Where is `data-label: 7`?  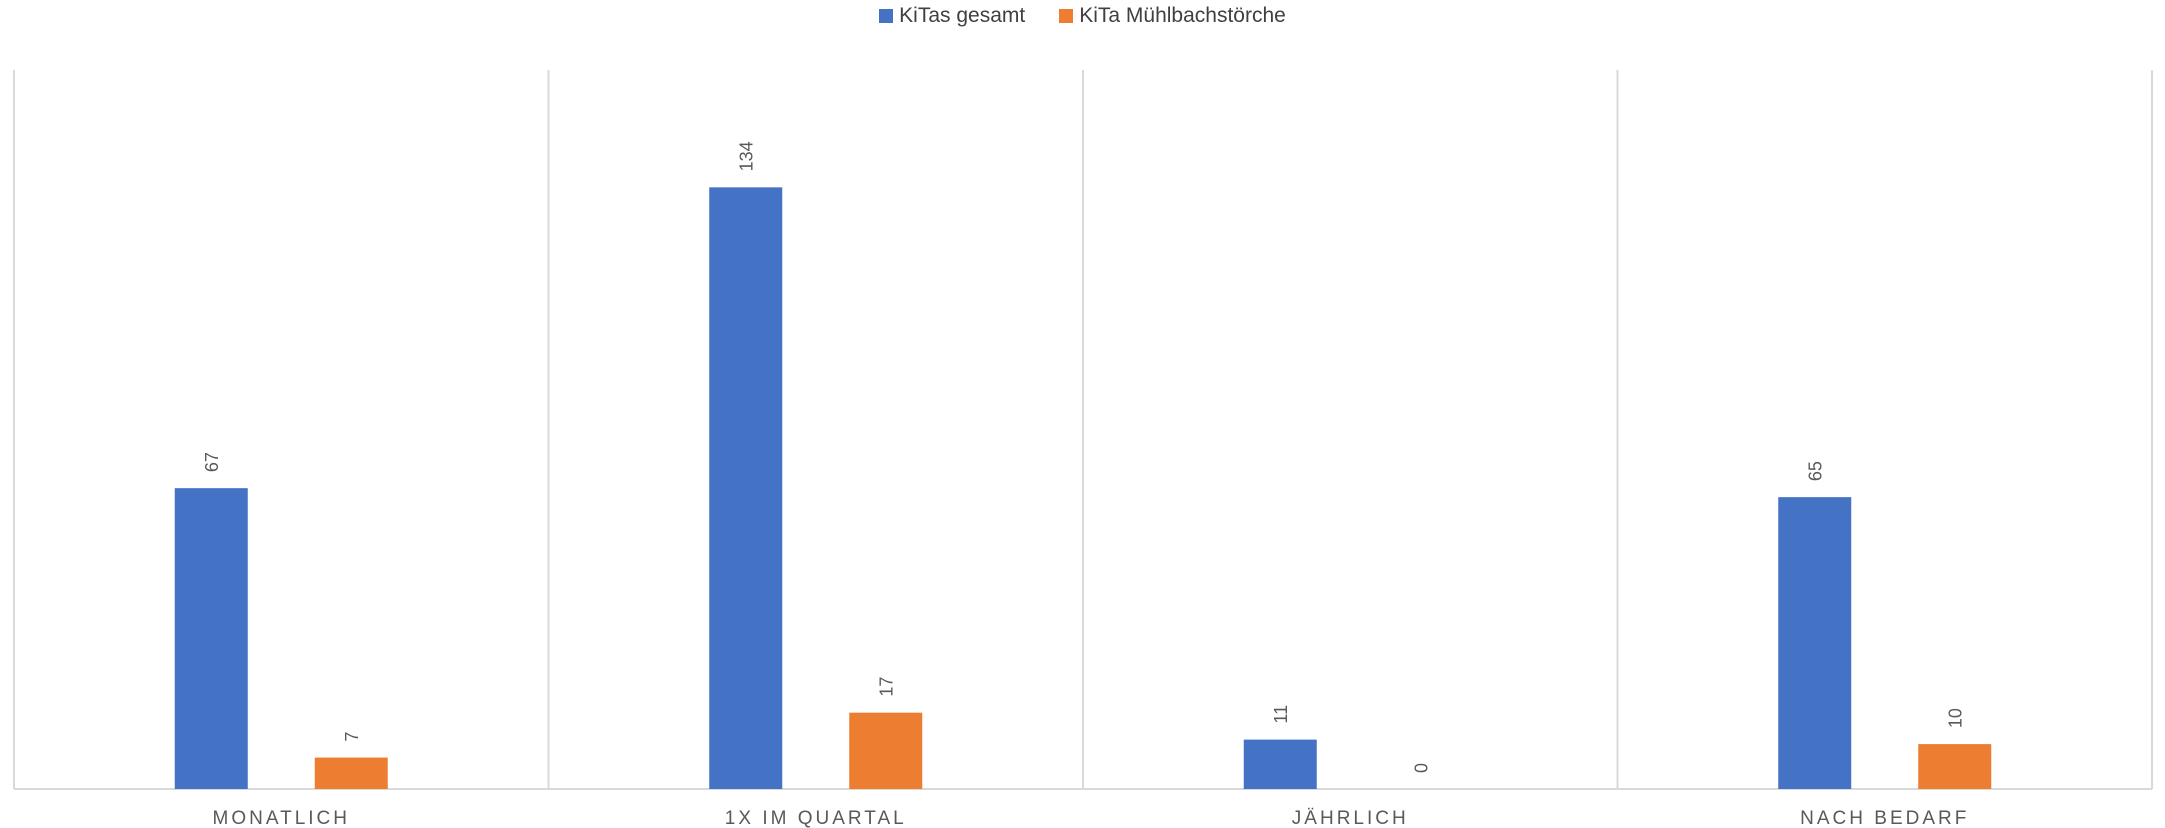
data-label: 7 is located at coordinates (352, 737).